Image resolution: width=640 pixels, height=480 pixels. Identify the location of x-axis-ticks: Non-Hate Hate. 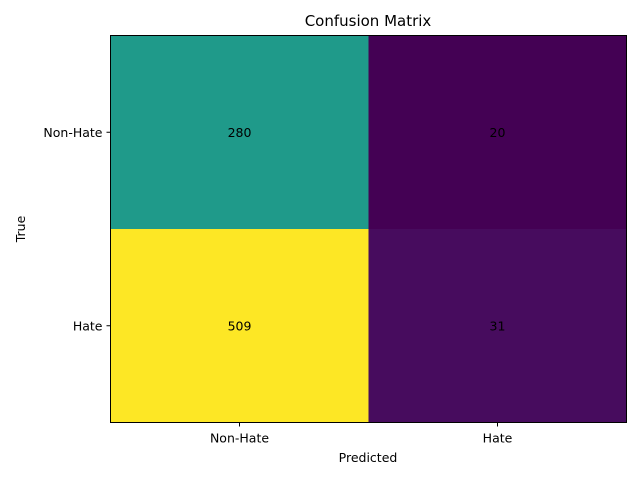
(361, 434).